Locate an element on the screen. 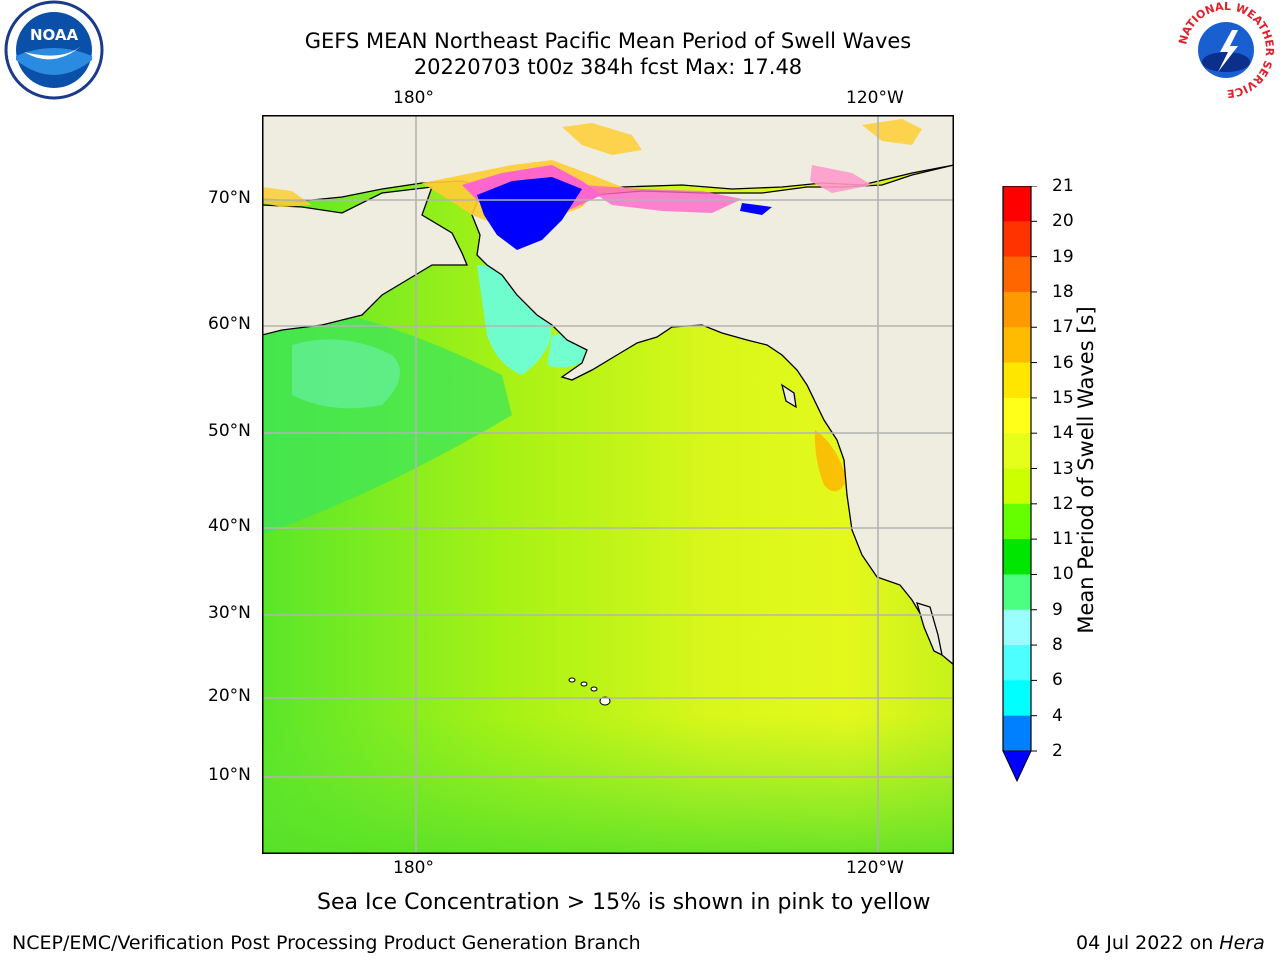  colorbar-tick-label: 15 is located at coordinates (1063, 397).